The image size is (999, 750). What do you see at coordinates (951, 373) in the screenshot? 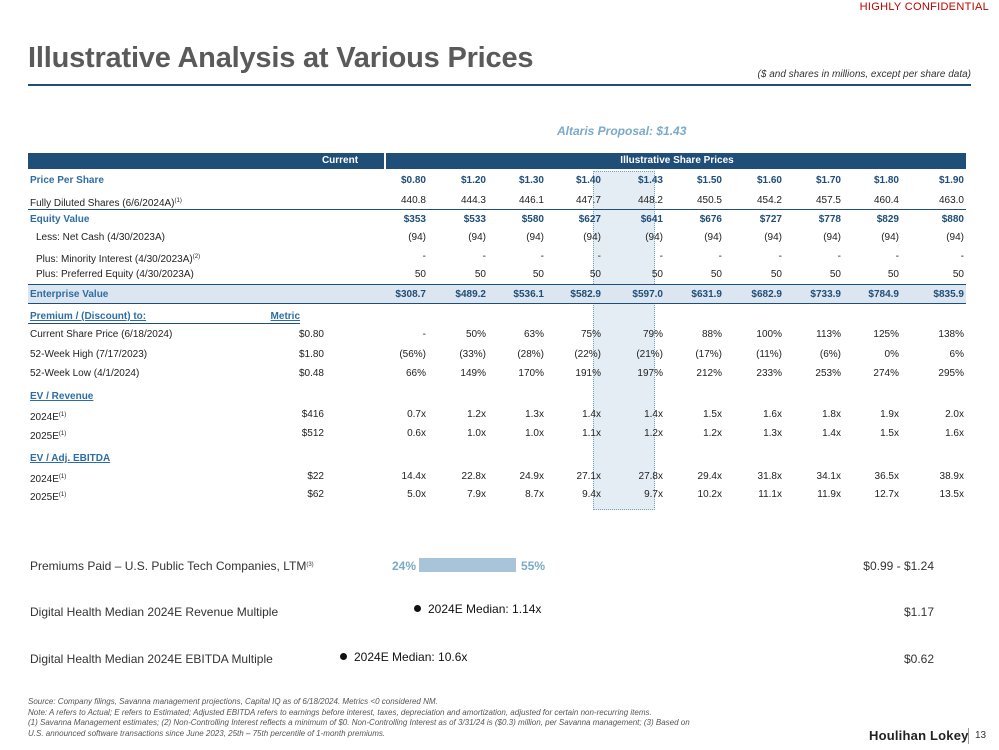
I see `value-cell: 295%` at bounding box center [951, 373].